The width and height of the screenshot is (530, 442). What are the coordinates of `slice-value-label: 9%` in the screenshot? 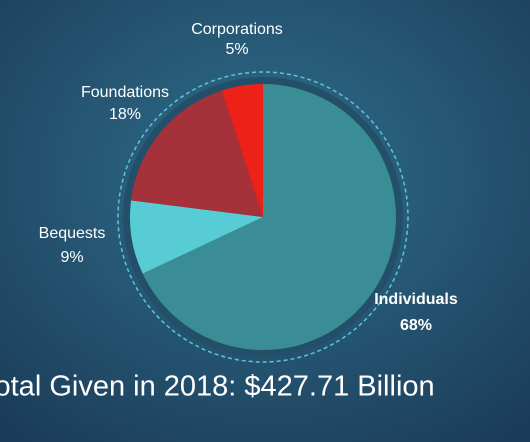 It's located at (71, 257).